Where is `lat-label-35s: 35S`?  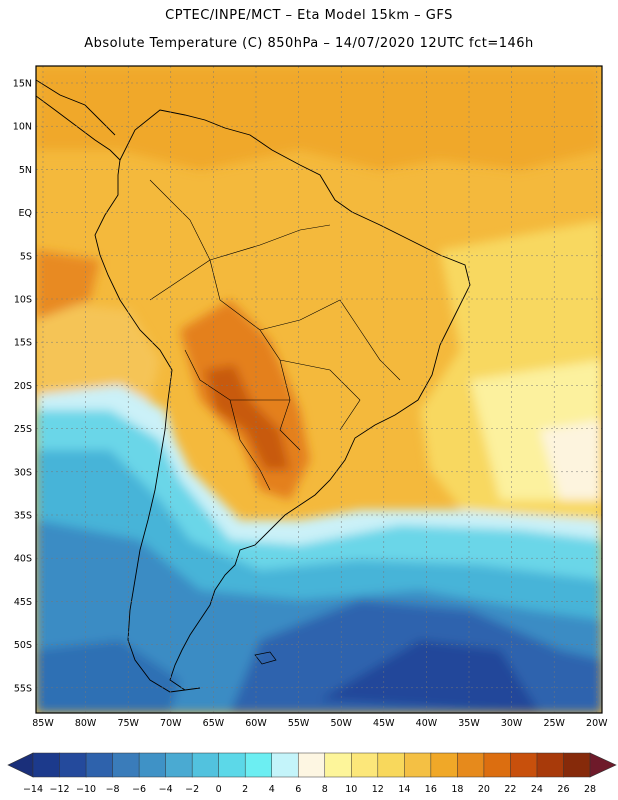 lat-label-35s: 35S is located at coordinates (23, 516).